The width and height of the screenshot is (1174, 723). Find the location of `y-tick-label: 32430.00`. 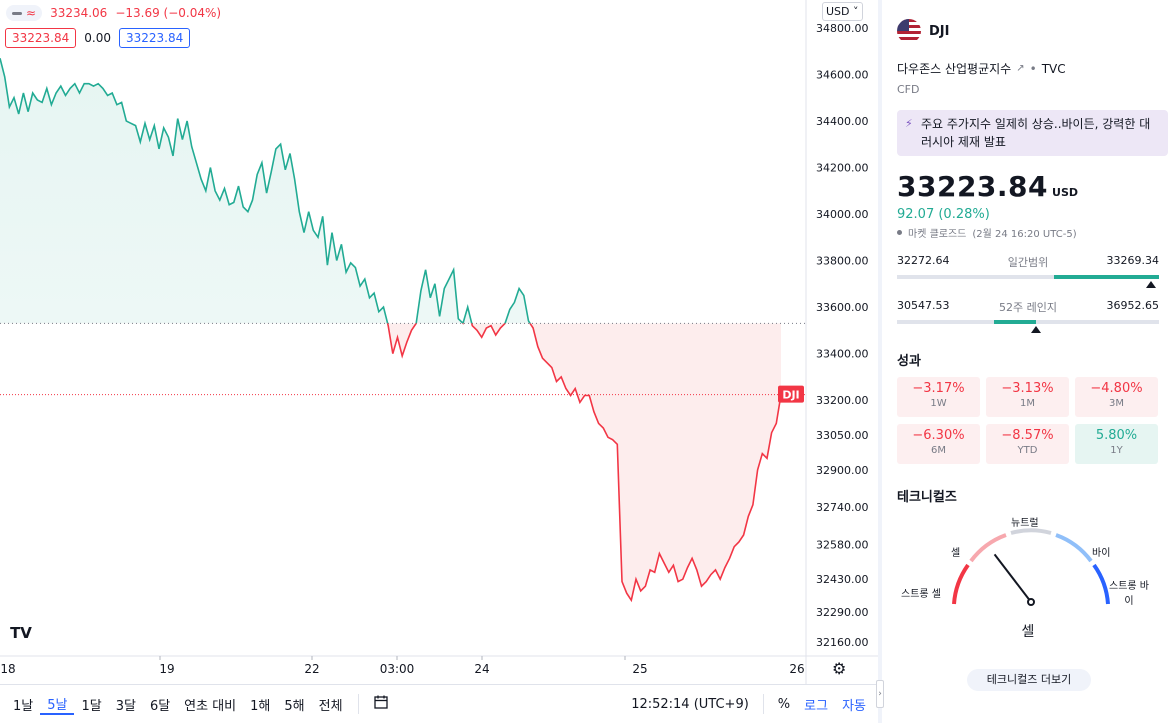

y-tick-label: 32430.00 is located at coordinates (842, 579).